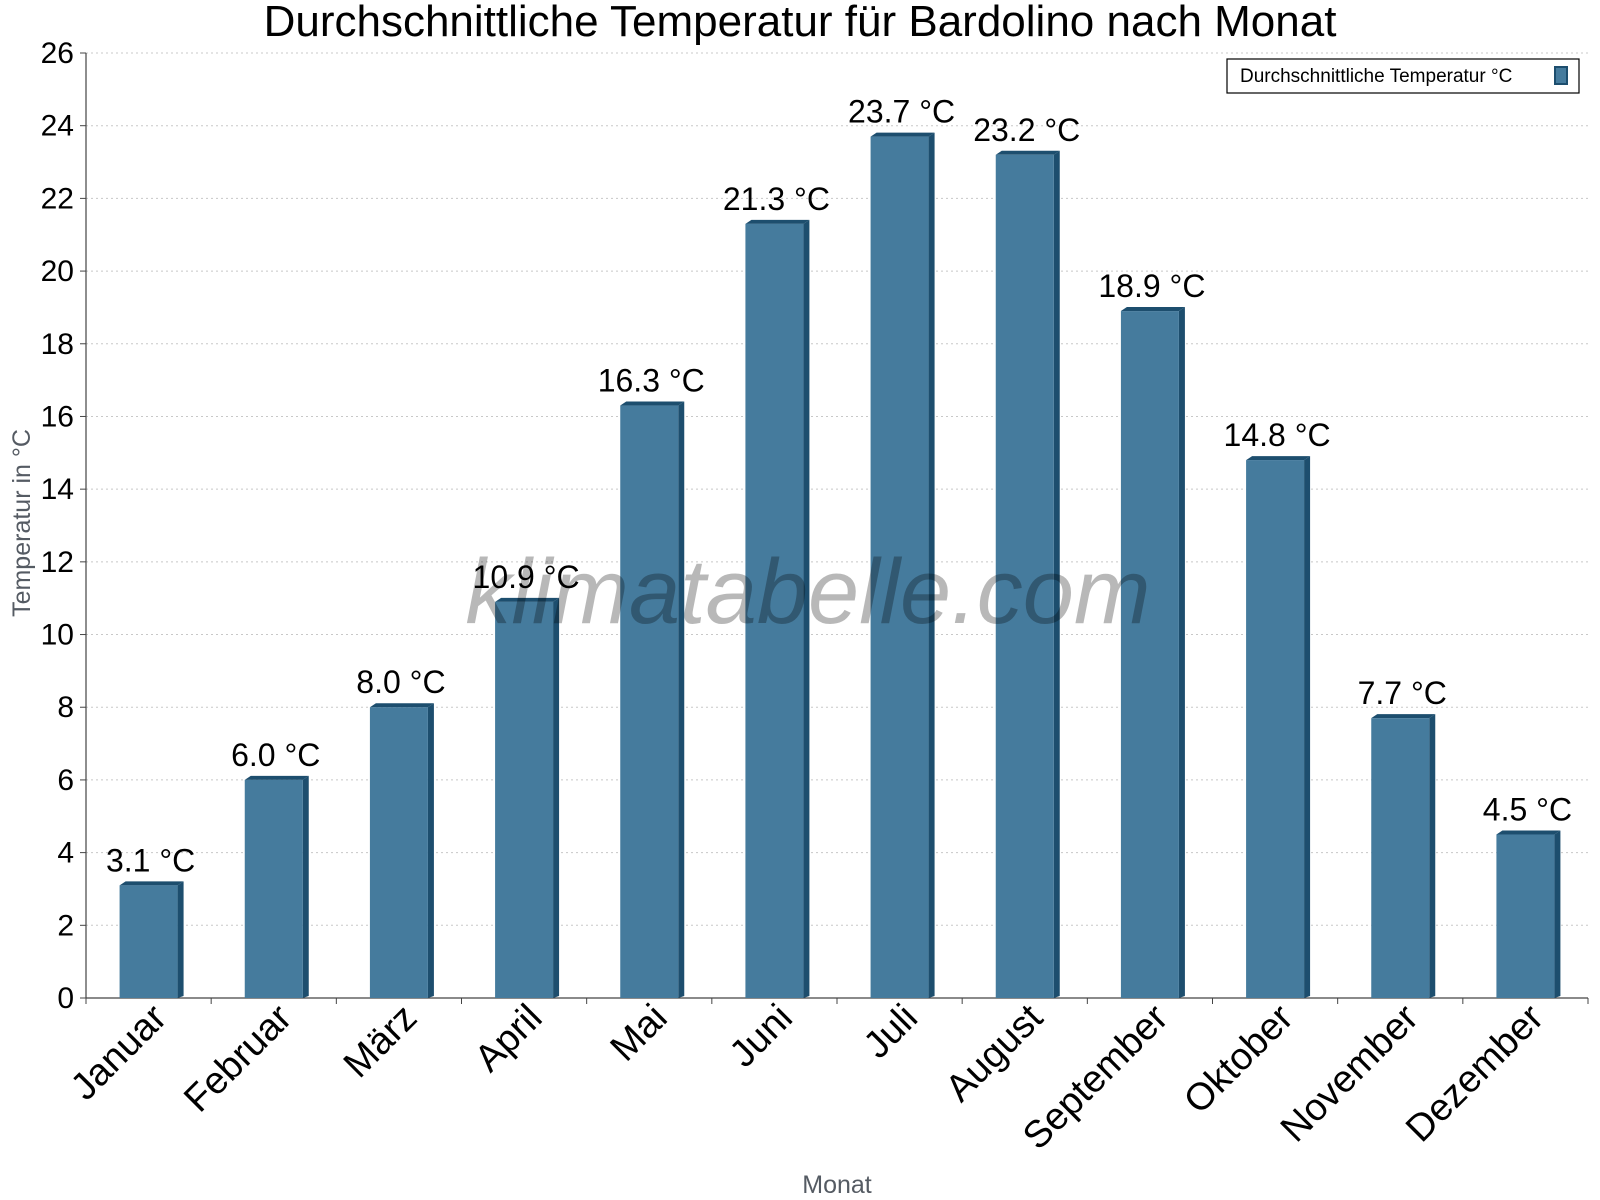 Image resolution: width=1600 pixels, height=1200 pixels. What do you see at coordinates (150, 860) in the screenshot?
I see `data-label: 3.1 °C` at bounding box center [150, 860].